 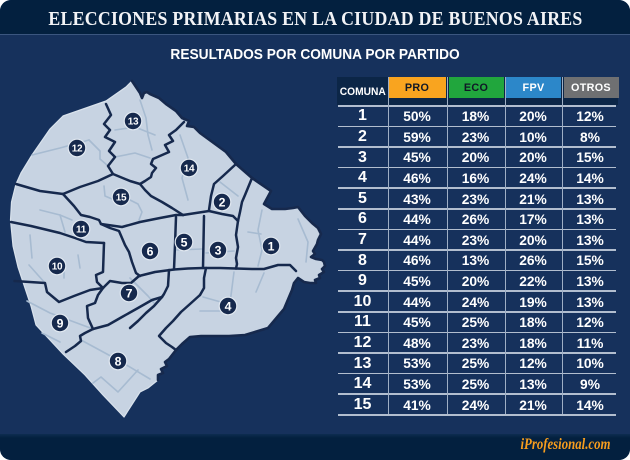 I want to click on svg-text: 9, so click(x=60, y=323).